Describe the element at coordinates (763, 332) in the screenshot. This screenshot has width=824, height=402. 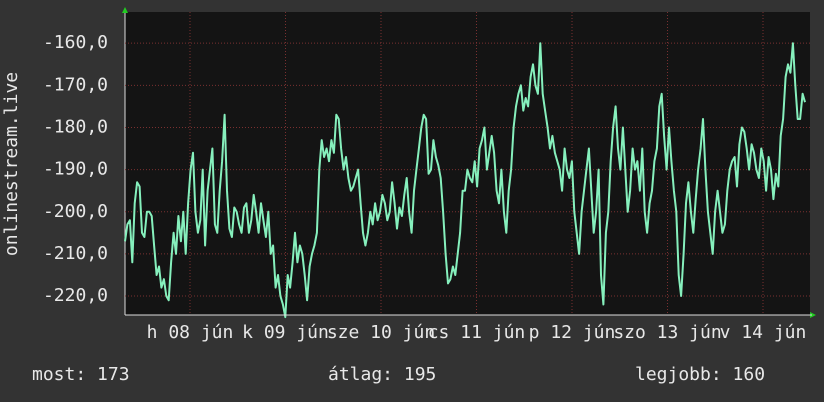
I see `x-tick-label: v 14 jún` at that location.